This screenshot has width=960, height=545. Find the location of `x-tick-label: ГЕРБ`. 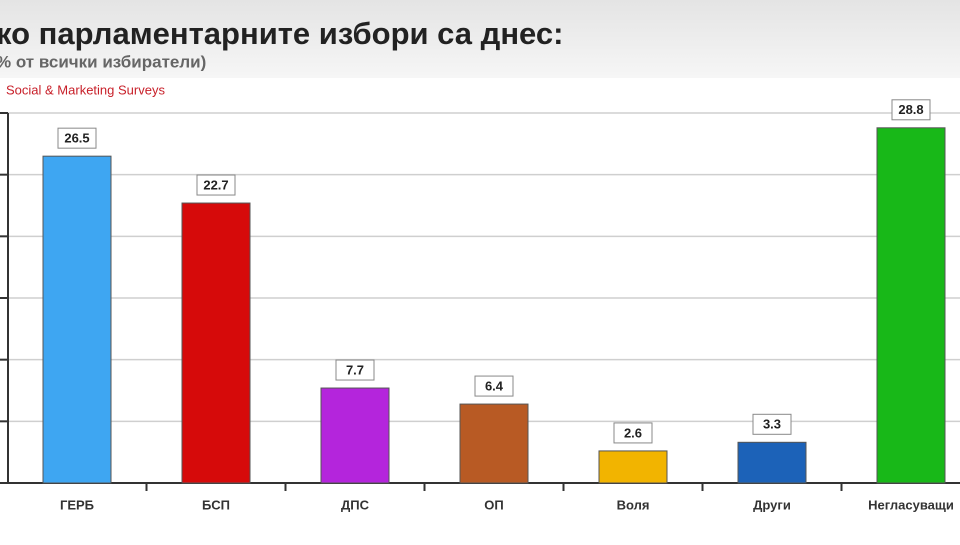

x-tick-label: ГЕРБ is located at coordinates (77, 504).